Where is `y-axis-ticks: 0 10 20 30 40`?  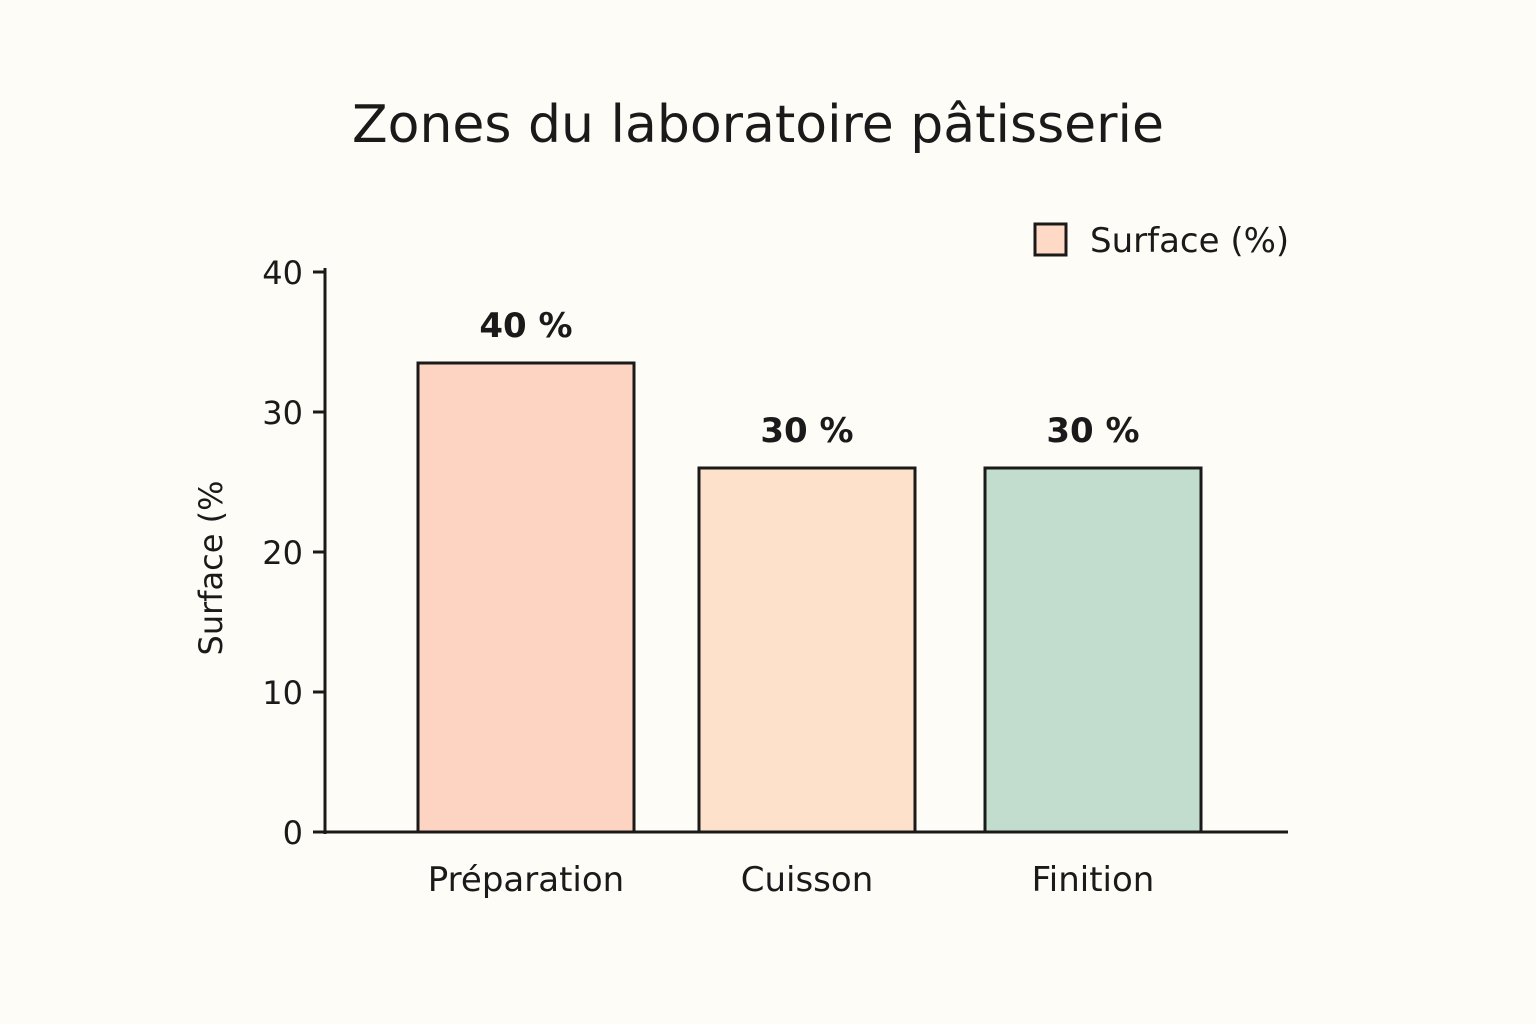
y-axis-ticks: 0 10 20 30 40 is located at coordinates (293, 553).